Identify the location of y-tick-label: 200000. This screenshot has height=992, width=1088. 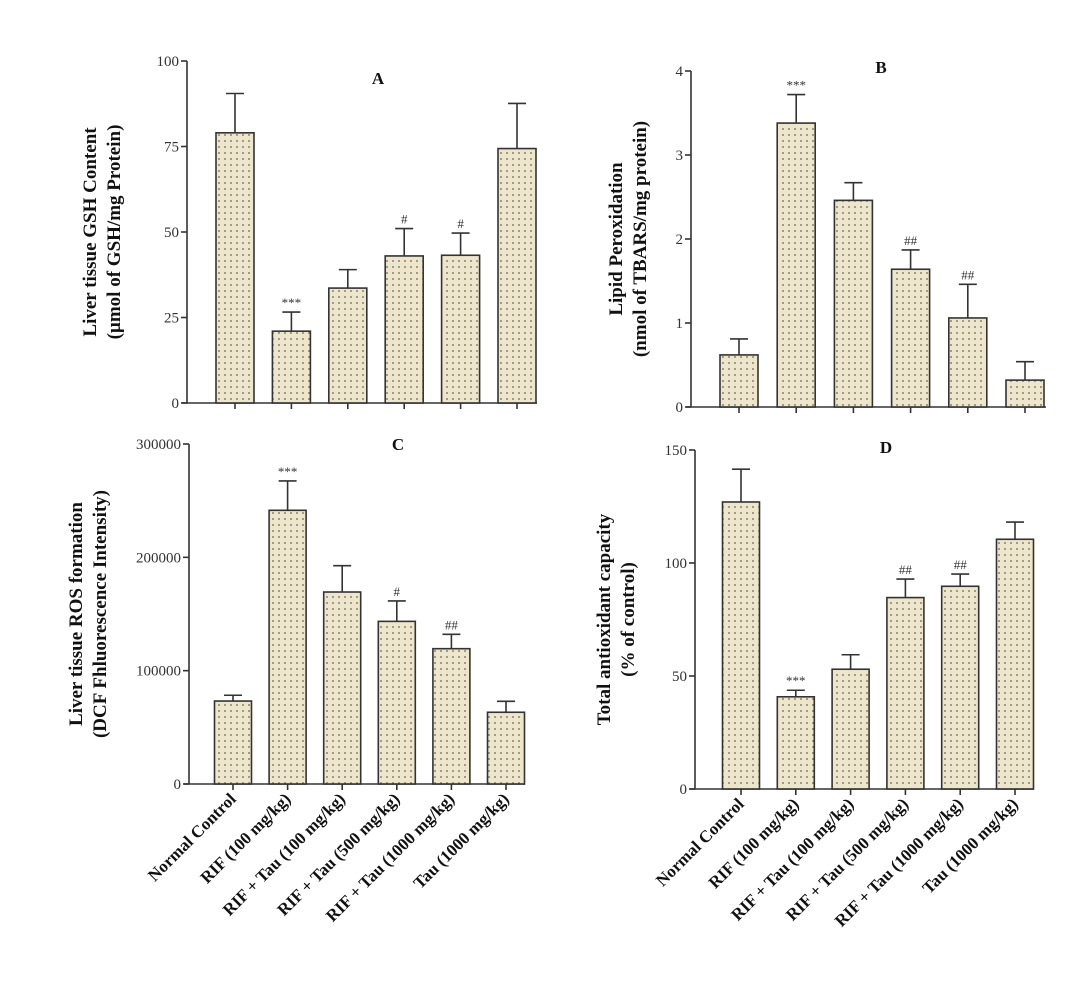
(158, 558).